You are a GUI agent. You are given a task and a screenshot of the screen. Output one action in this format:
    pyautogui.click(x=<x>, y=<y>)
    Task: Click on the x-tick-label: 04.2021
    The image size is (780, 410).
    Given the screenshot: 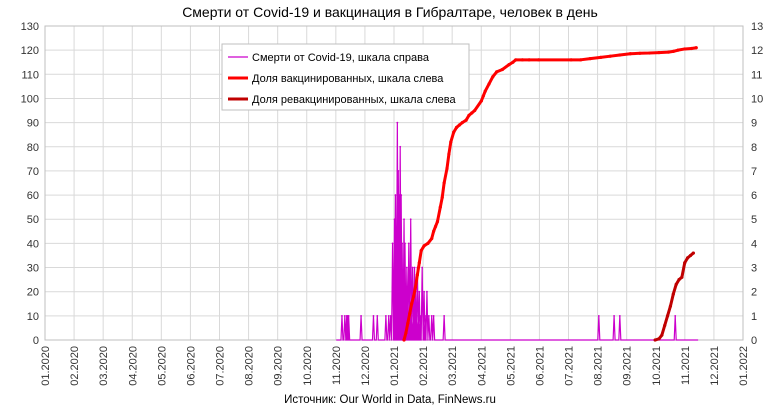 What is the action you would take?
    pyautogui.click(x=482, y=366)
    